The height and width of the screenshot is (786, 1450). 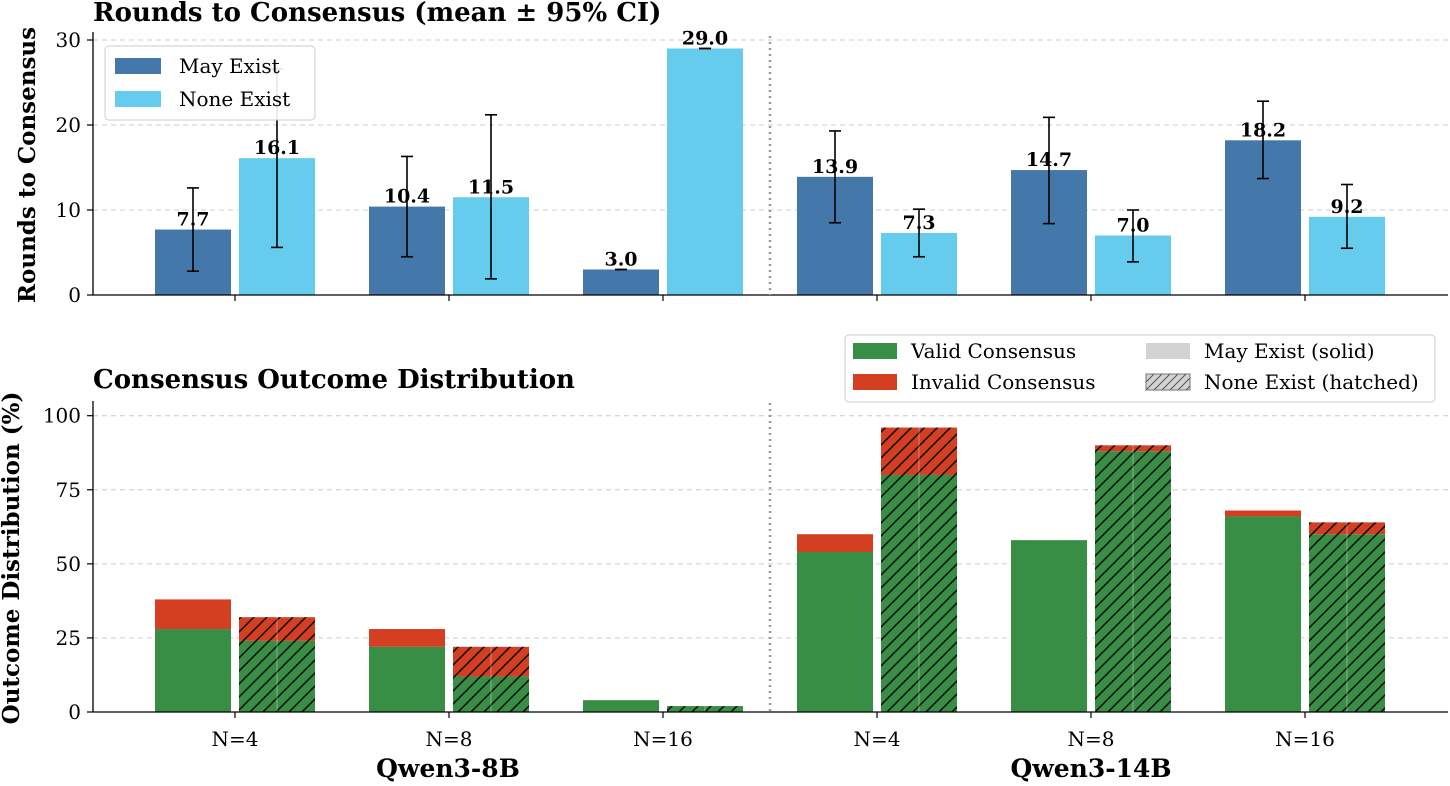 I want to click on legend-swatch-solid, so click(x=1168, y=351).